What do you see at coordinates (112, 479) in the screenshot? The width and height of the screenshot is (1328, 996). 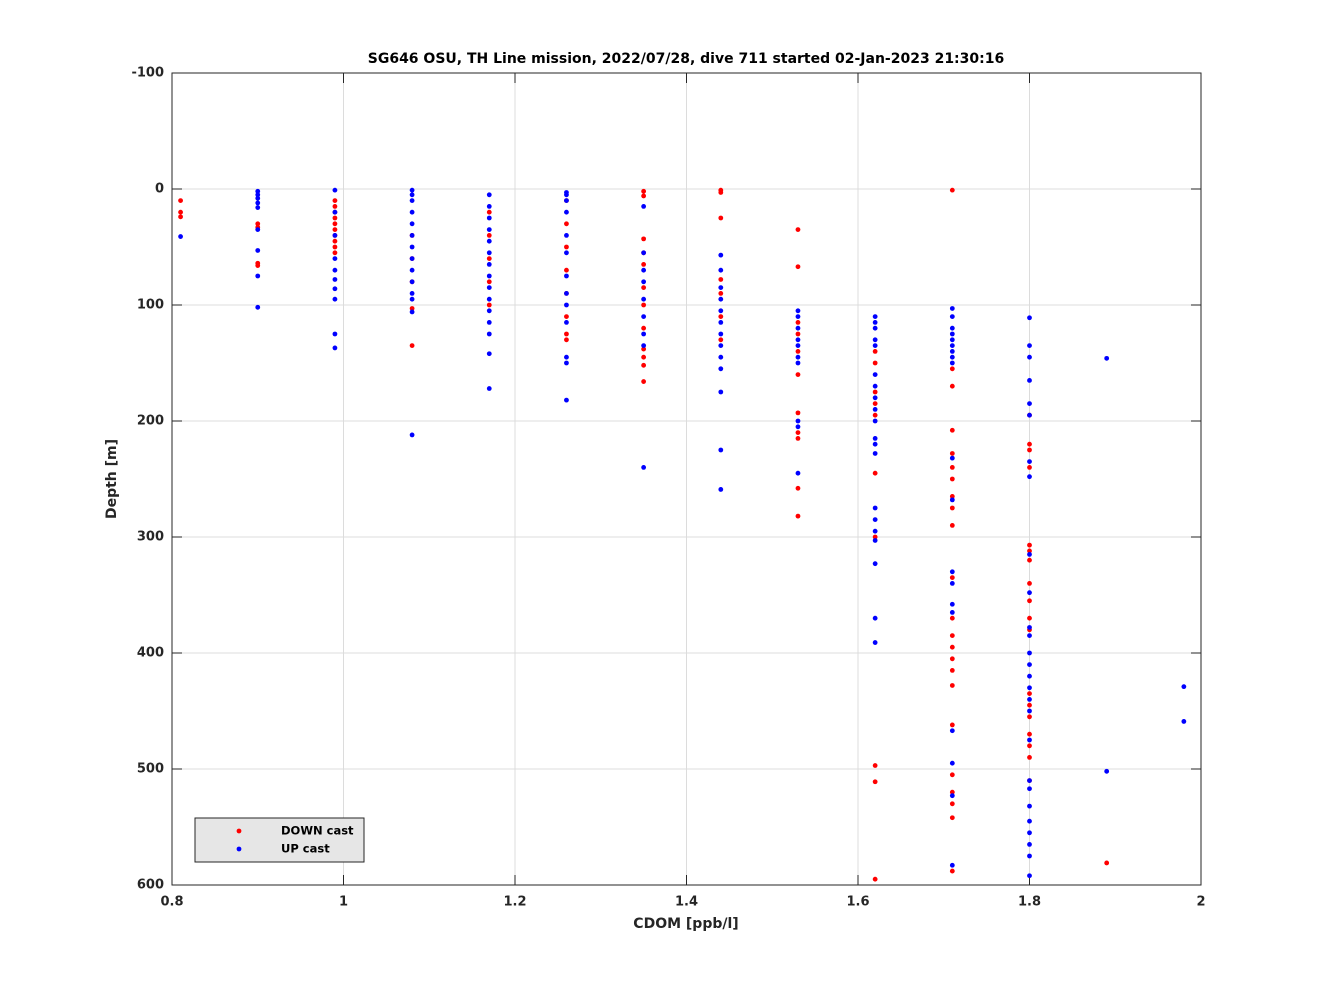 I see `y-axis-label: Depth [m]` at bounding box center [112, 479].